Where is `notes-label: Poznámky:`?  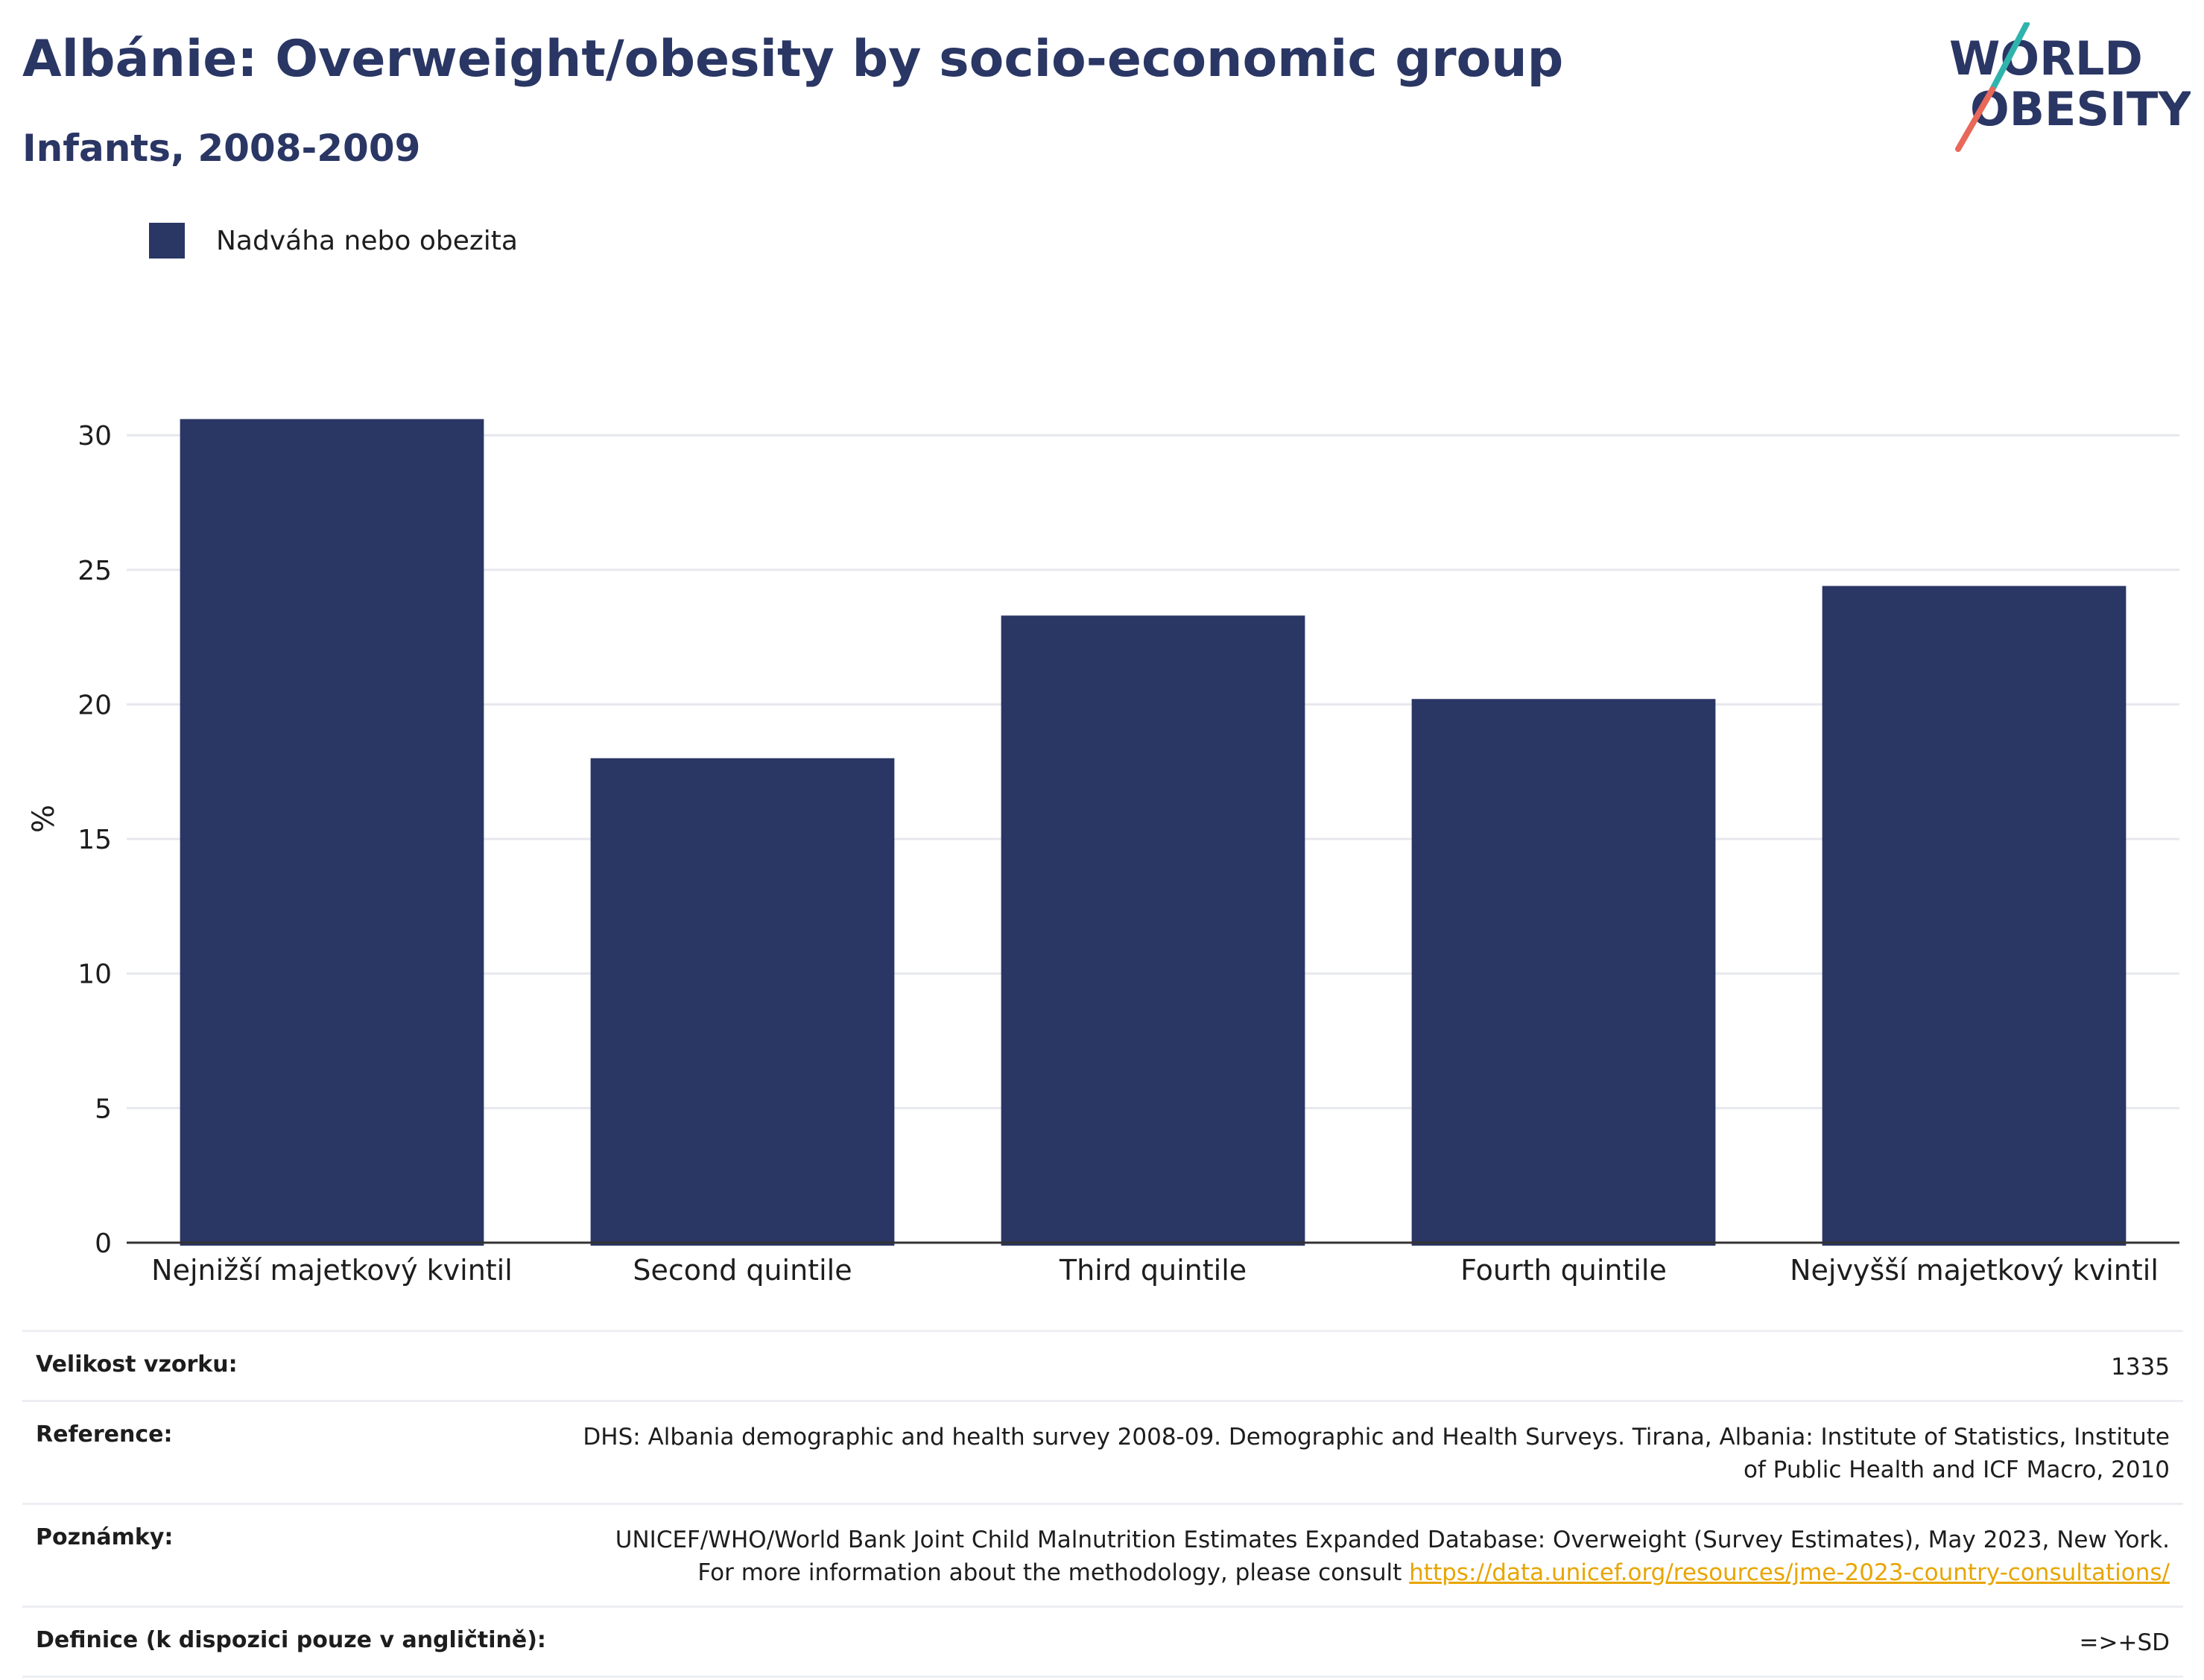
notes-label: Poznámky: is located at coordinates (105, 1537).